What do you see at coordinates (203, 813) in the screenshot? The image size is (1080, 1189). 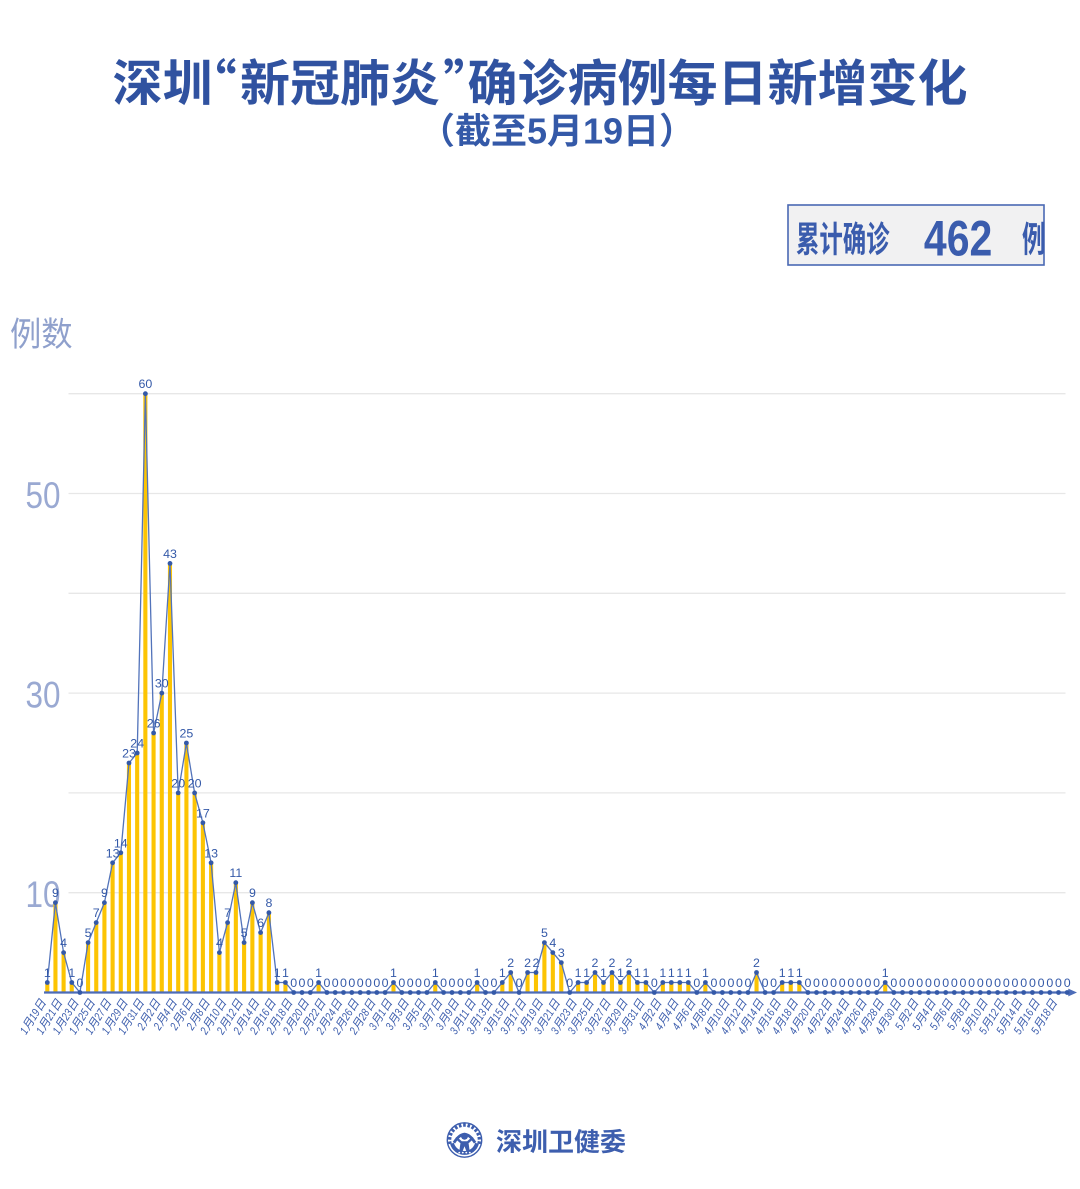 I see `svg-text: 17` at bounding box center [203, 813].